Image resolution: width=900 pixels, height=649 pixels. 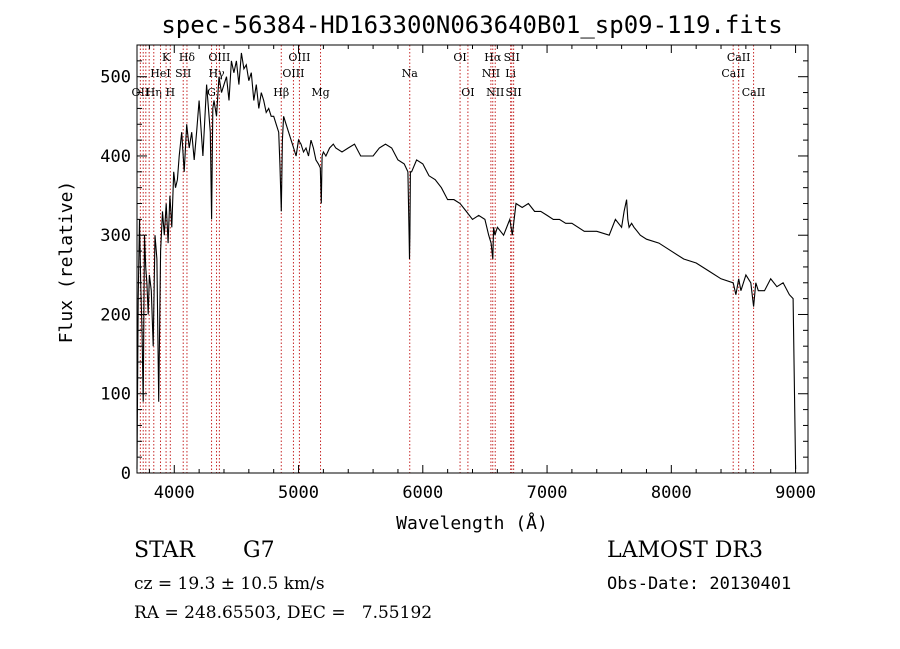 What do you see at coordinates (422, 493) in the screenshot?
I see `x-tick-label: 6000` at bounding box center [422, 493].